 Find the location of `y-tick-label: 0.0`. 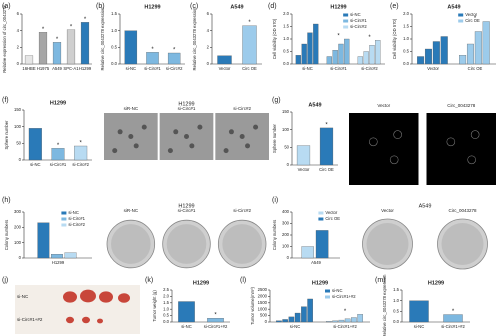

y-tick-label: 0.0 is located at coordinates (166, 321).